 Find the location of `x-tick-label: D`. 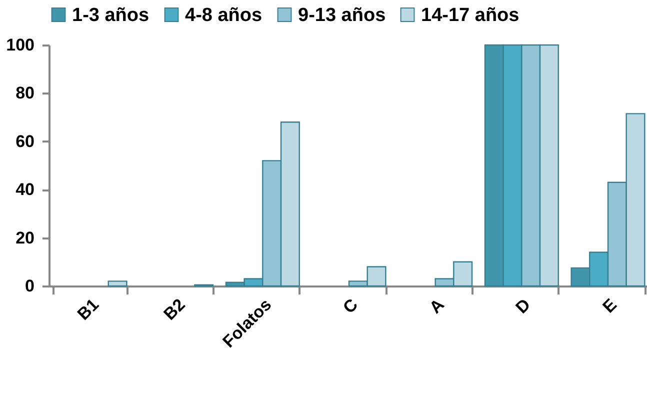

x-tick-label: D is located at coordinates (523, 306).